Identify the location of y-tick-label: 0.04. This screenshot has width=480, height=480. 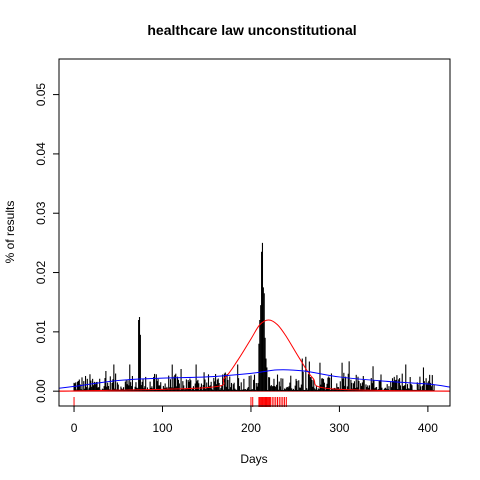
(41, 154).